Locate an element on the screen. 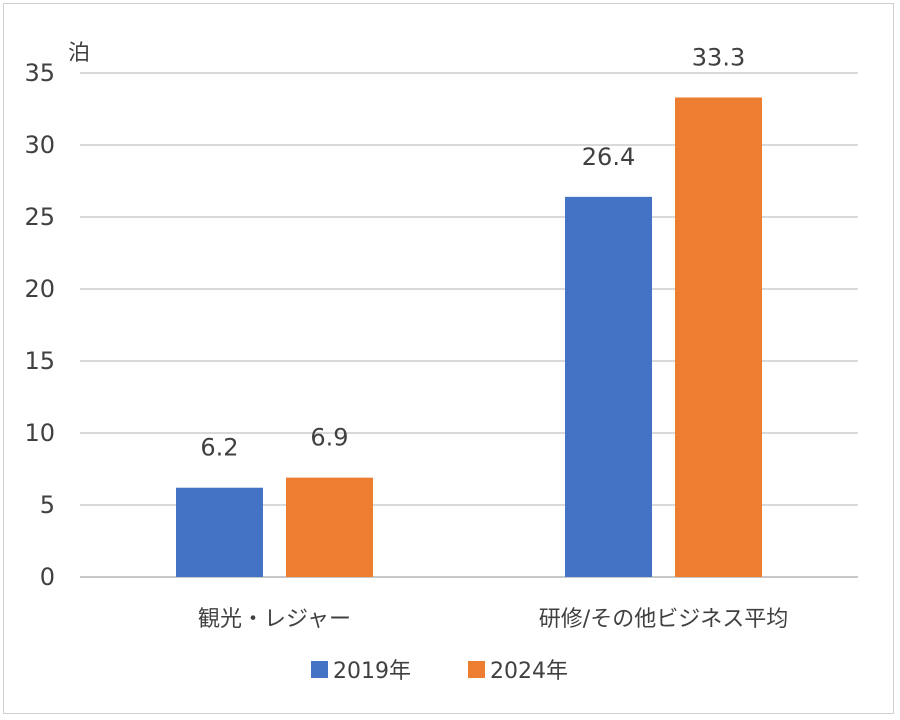  y-tick-label: 10 is located at coordinates (39, 433).